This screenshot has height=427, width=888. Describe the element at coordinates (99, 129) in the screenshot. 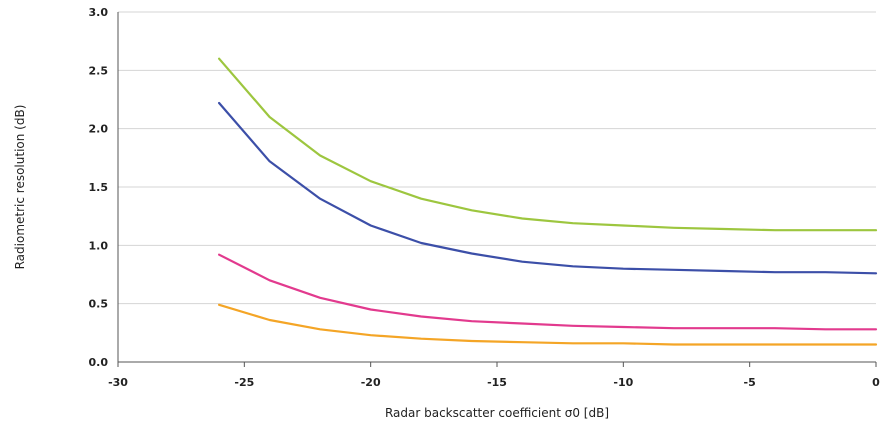

I see `y-tick-label: 2.0` at that location.